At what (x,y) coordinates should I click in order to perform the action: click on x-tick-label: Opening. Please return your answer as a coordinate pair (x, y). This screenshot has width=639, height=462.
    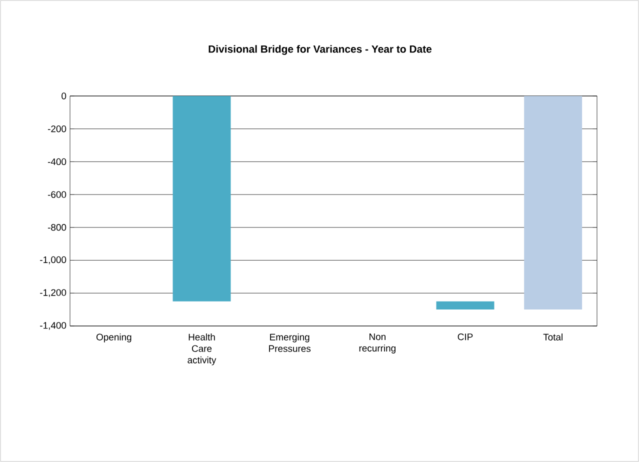
    Looking at the image, I should click on (114, 338).